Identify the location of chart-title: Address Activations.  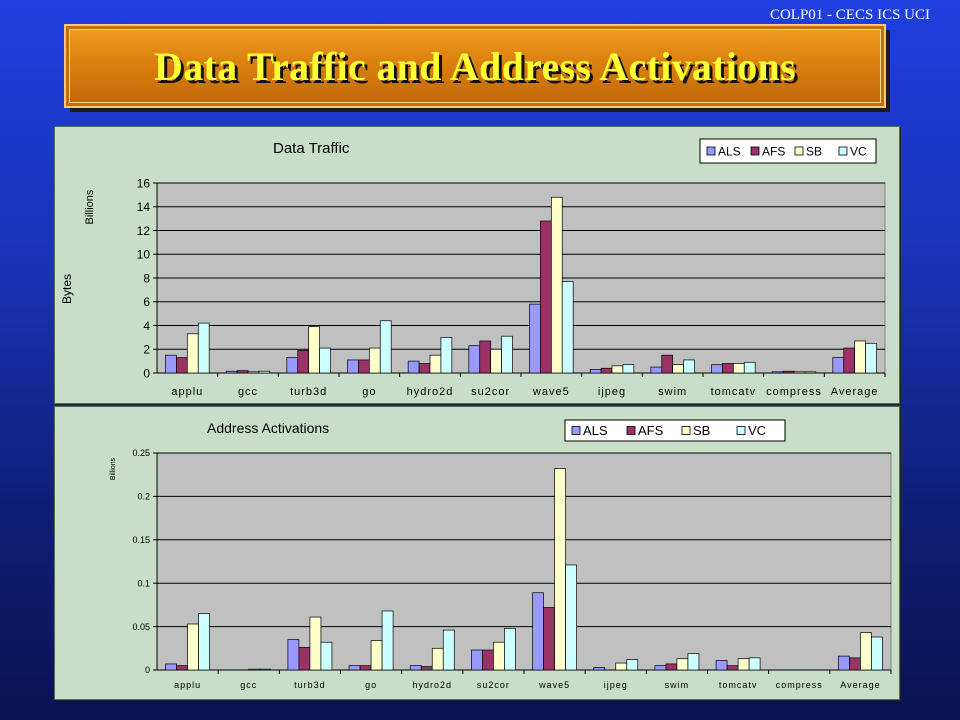
(268, 428).